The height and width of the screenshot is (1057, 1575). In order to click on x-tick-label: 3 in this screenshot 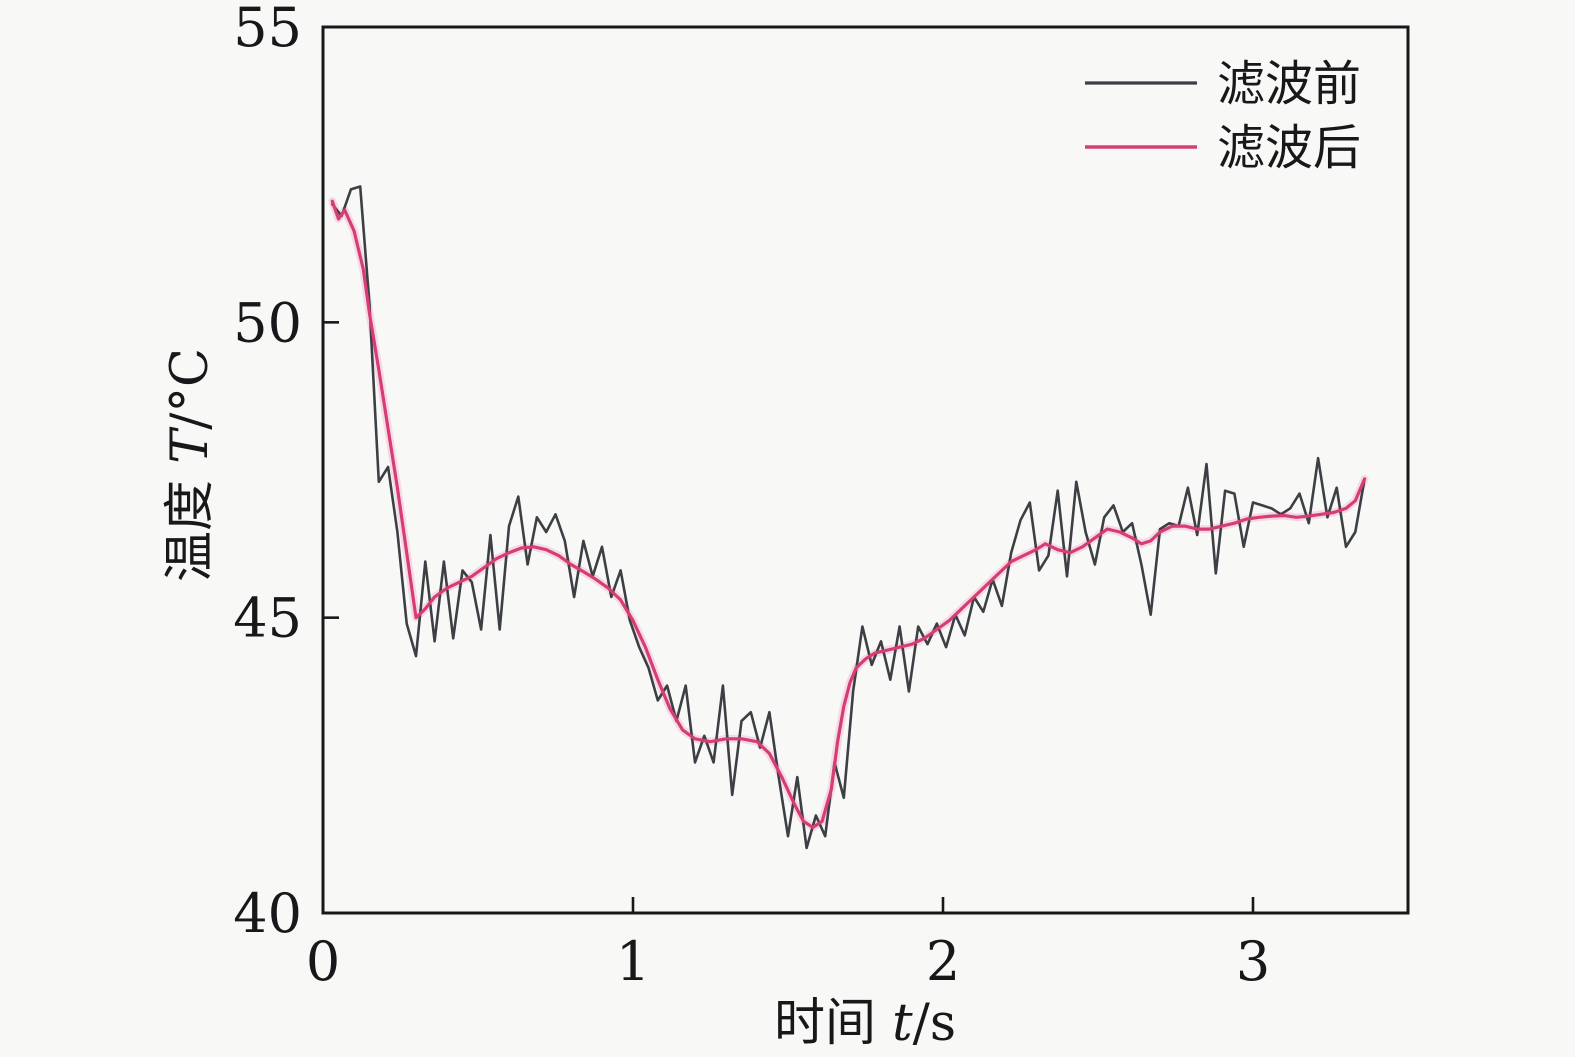, I will do `click(1253, 961)`.